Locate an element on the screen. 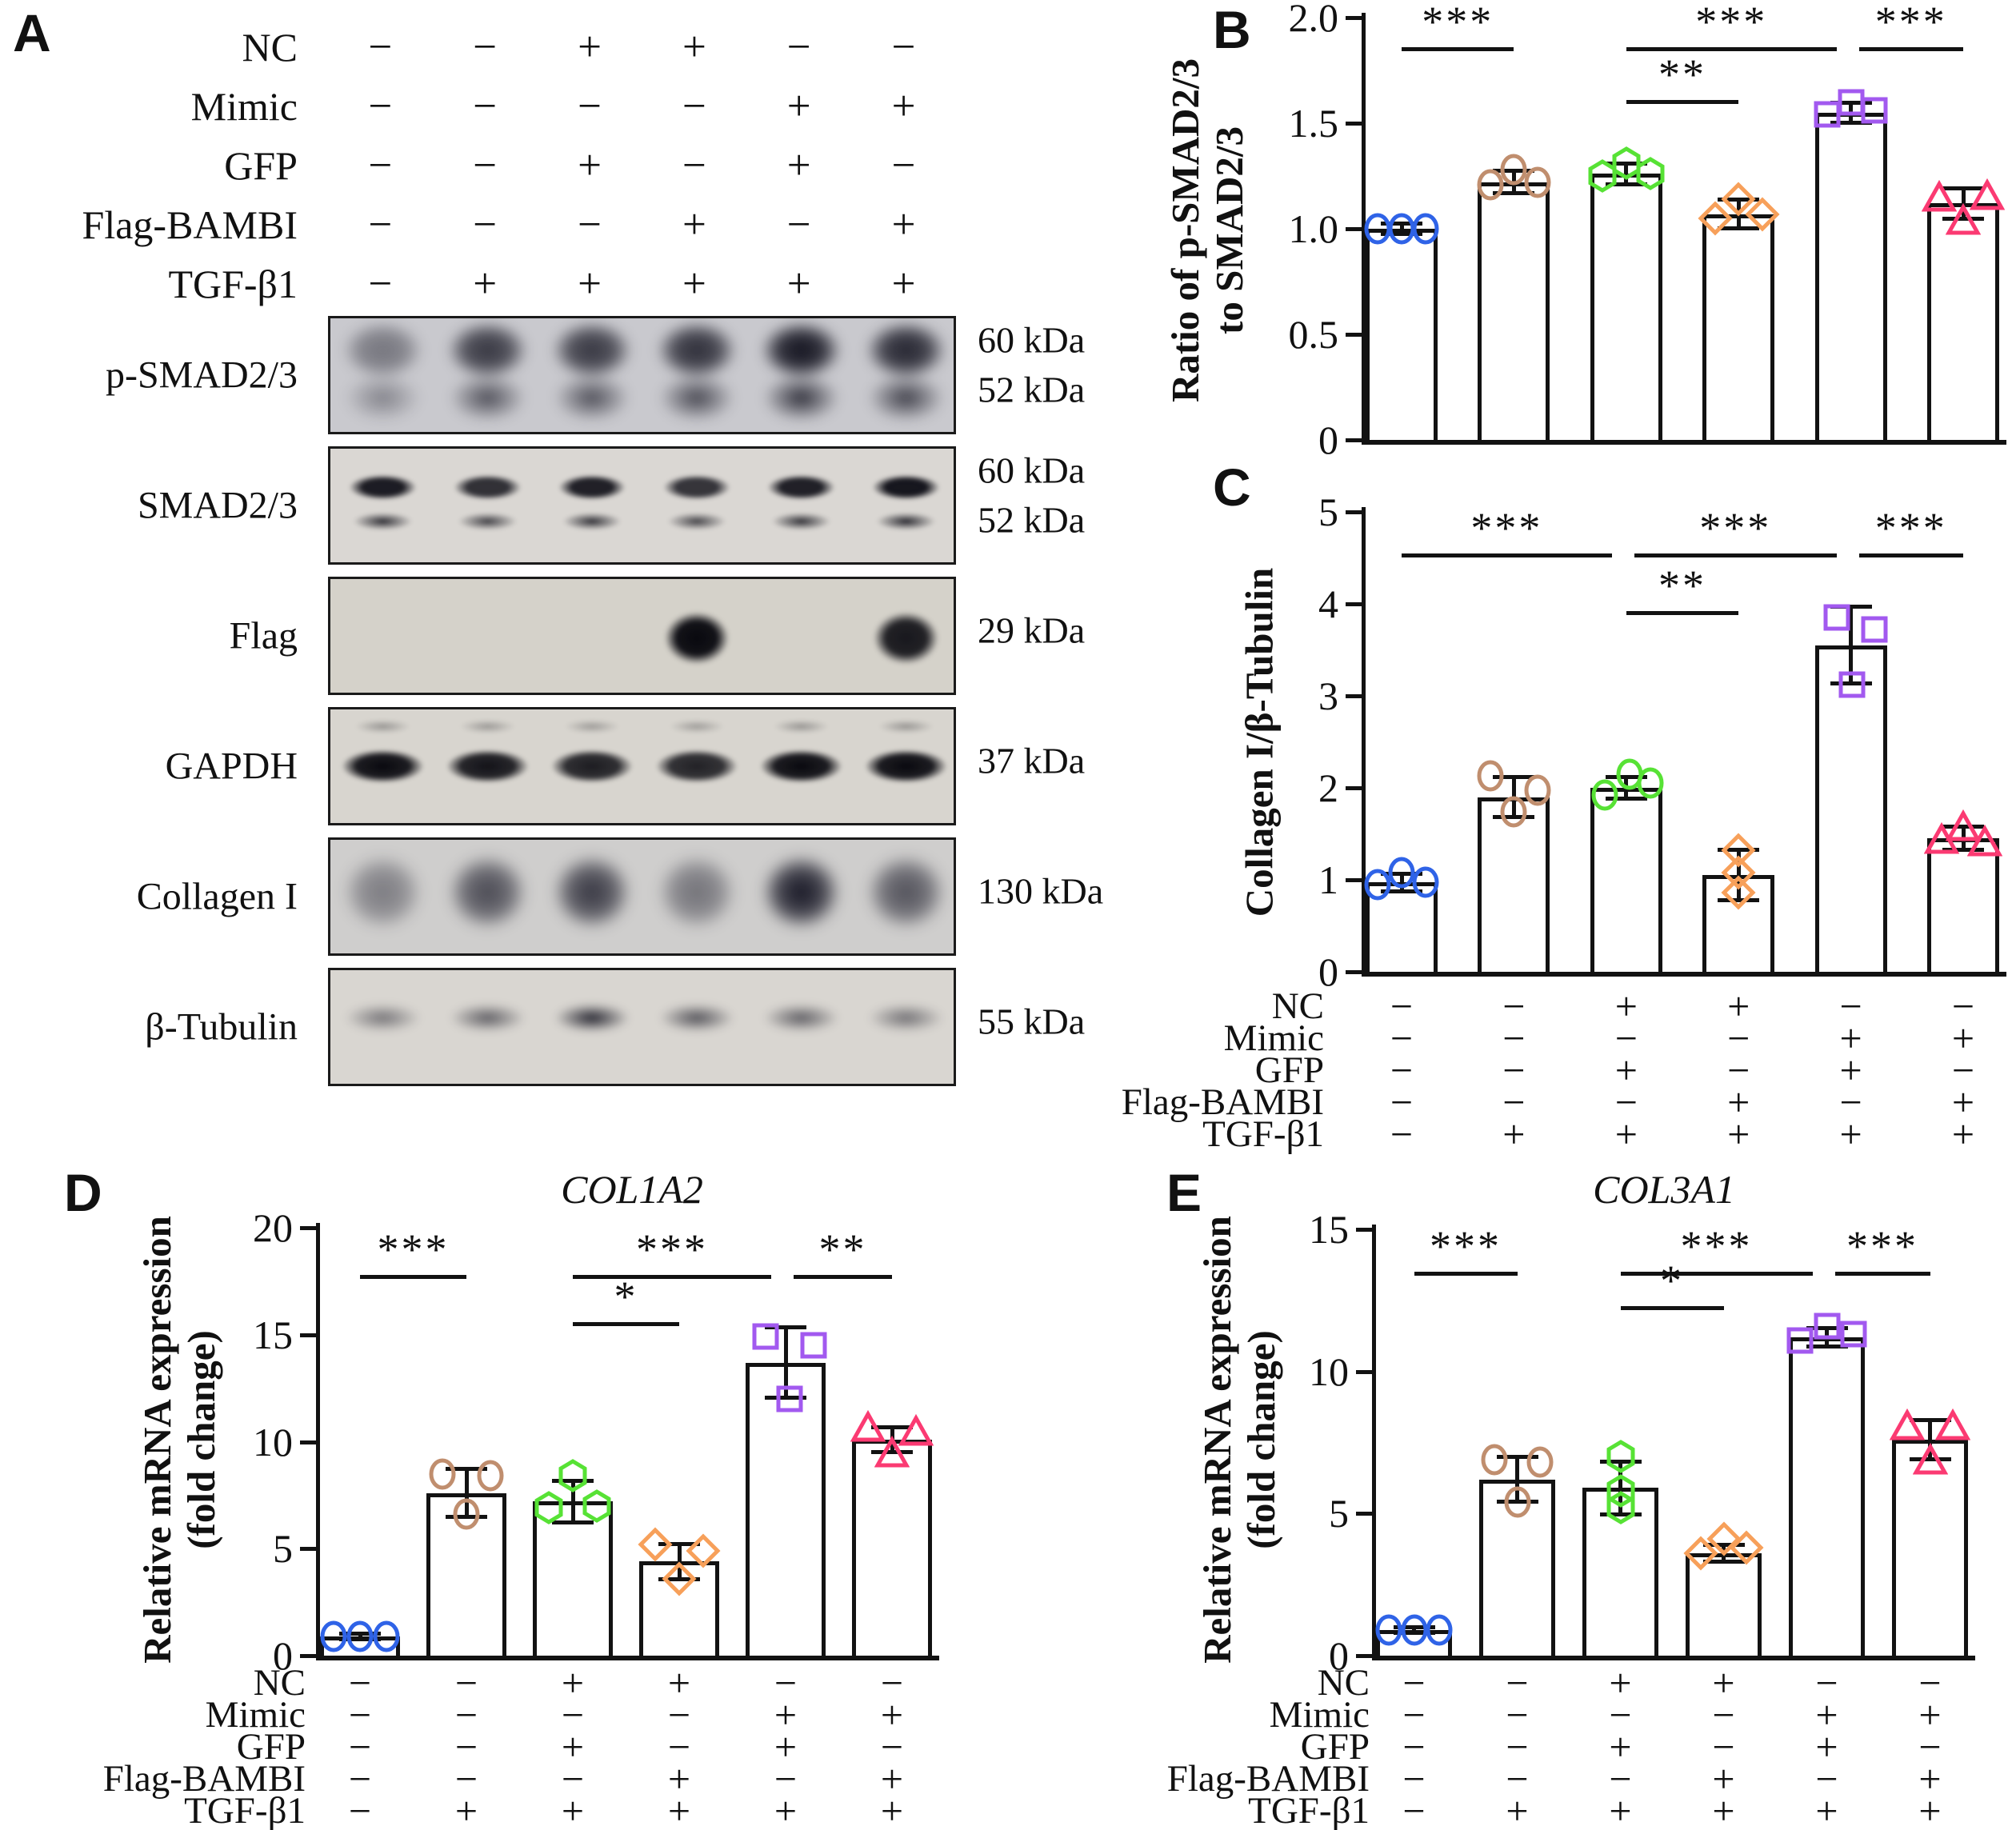 This screenshot has width=2016, height=1830. condition-row-label: Mimic is located at coordinates (1319, 1715).